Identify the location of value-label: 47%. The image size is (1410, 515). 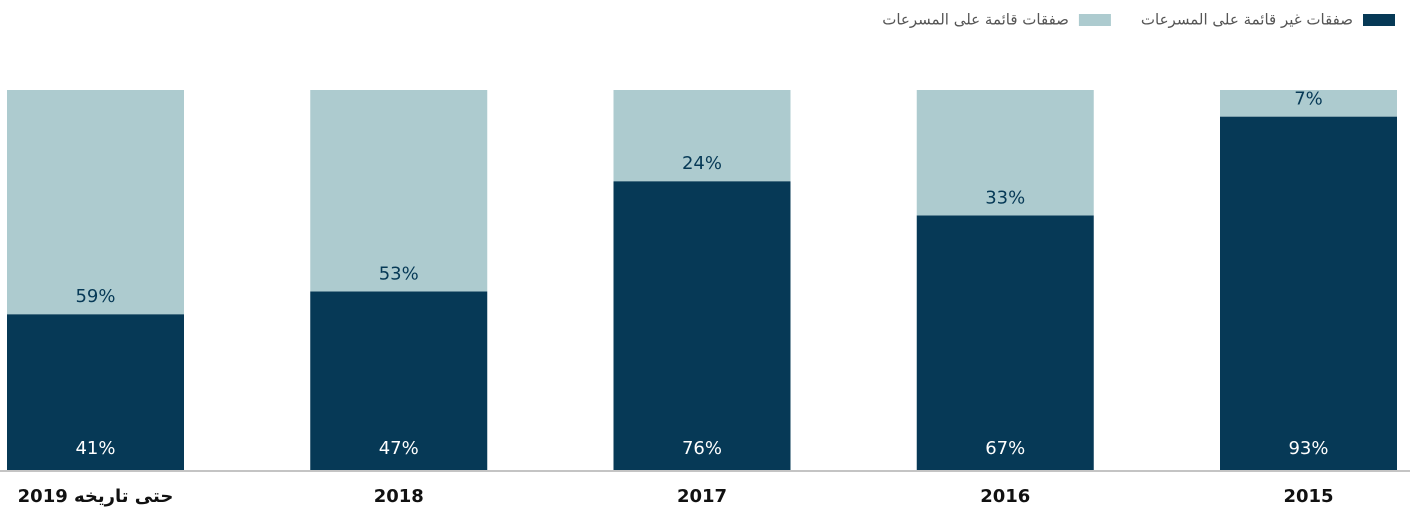
(399, 448).